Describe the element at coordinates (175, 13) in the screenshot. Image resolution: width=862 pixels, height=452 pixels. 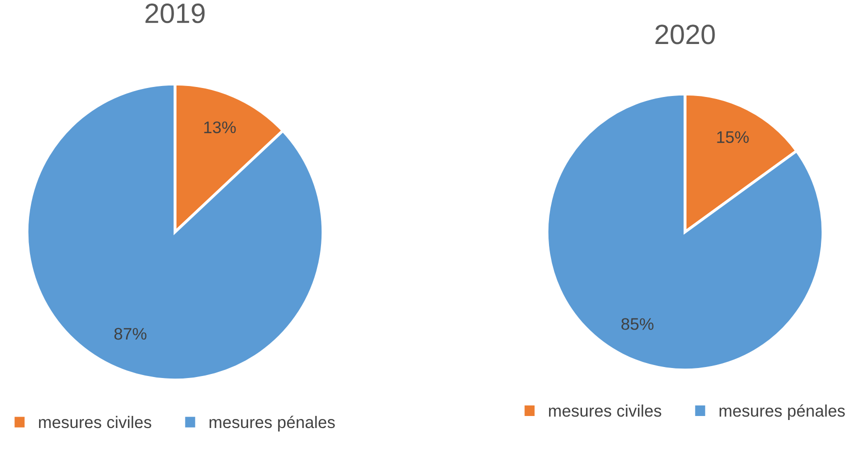
I see `chart-title: 2019` at that location.